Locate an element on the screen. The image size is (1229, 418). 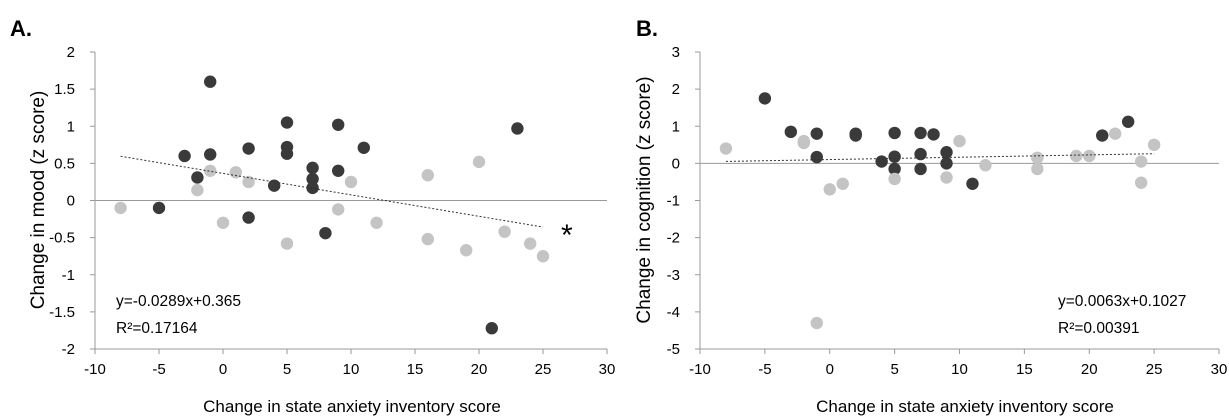
panel-b-x-axis-title: Change in state anxiety inventory score is located at coordinates (965, 406).